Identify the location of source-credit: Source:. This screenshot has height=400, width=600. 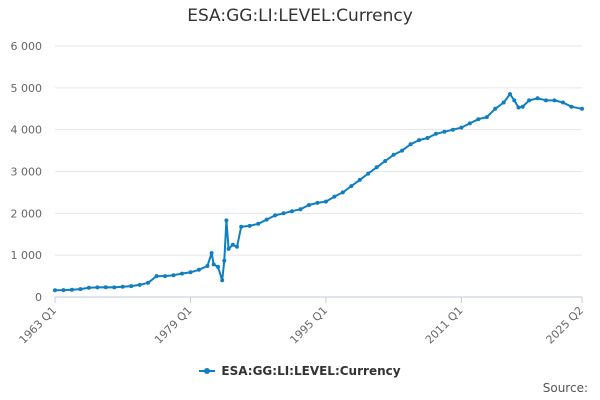
(565, 388).